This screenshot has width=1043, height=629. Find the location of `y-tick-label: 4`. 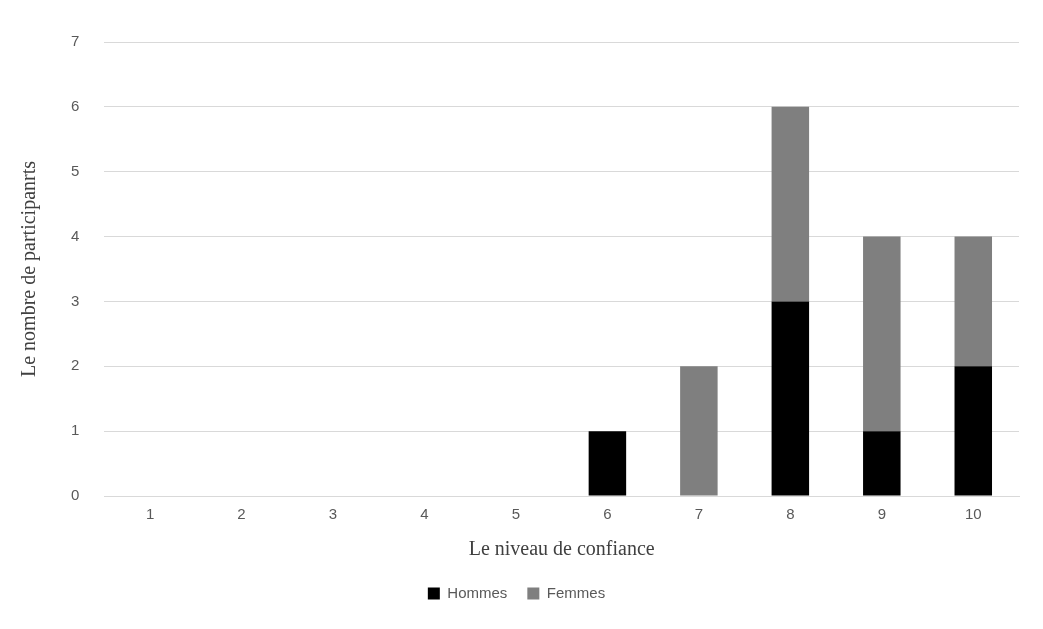

y-tick-label: 4 is located at coordinates (75, 235).